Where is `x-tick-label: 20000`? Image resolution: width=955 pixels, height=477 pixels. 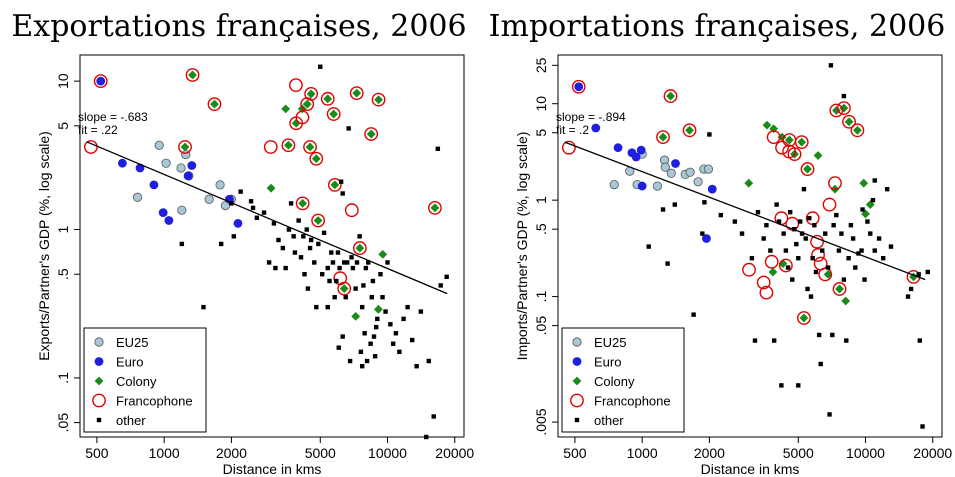 x-tick-label: 20000 is located at coordinates (932, 453).